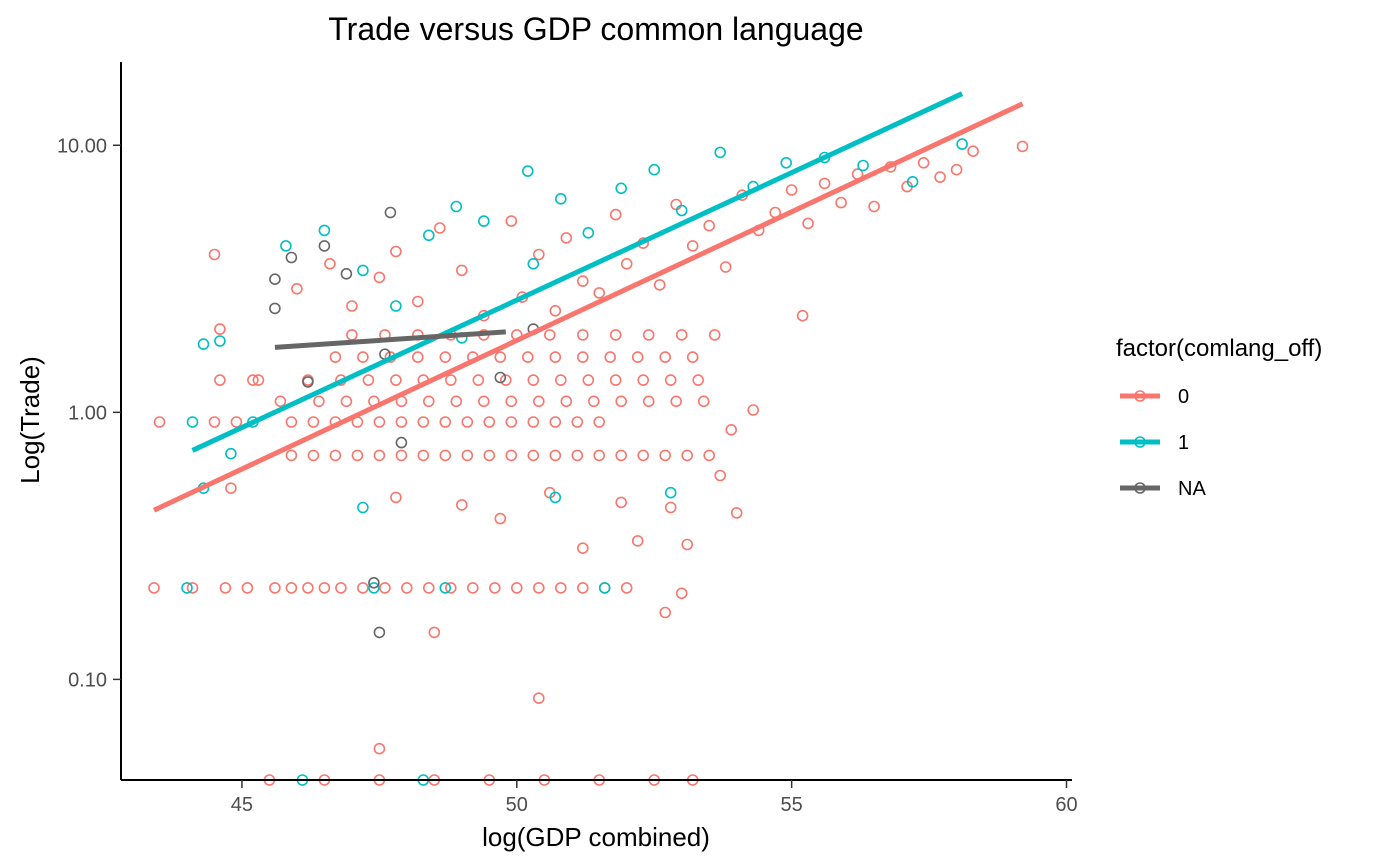  What do you see at coordinates (1192, 489) in the screenshot?
I see `legend-label: NA` at bounding box center [1192, 489].